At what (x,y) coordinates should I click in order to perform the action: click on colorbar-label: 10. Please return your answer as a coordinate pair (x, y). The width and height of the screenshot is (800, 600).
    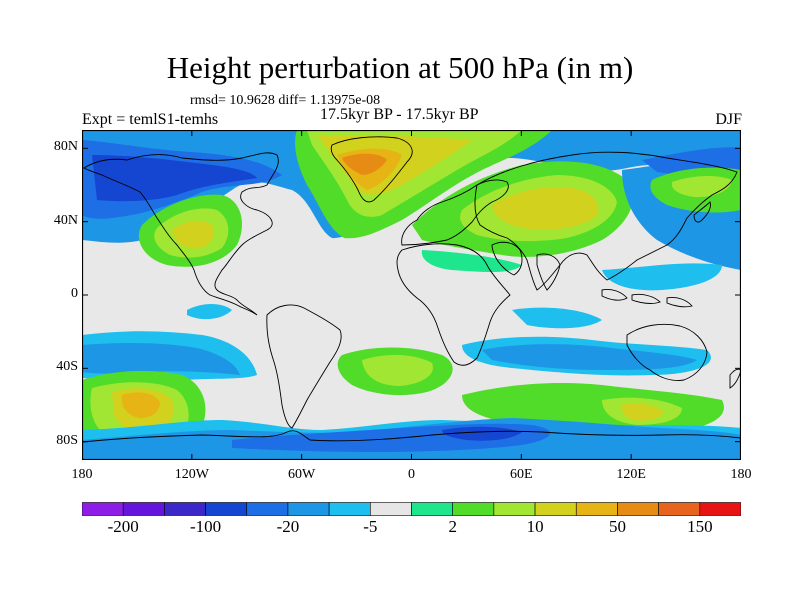
    Looking at the image, I should click on (535, 526).